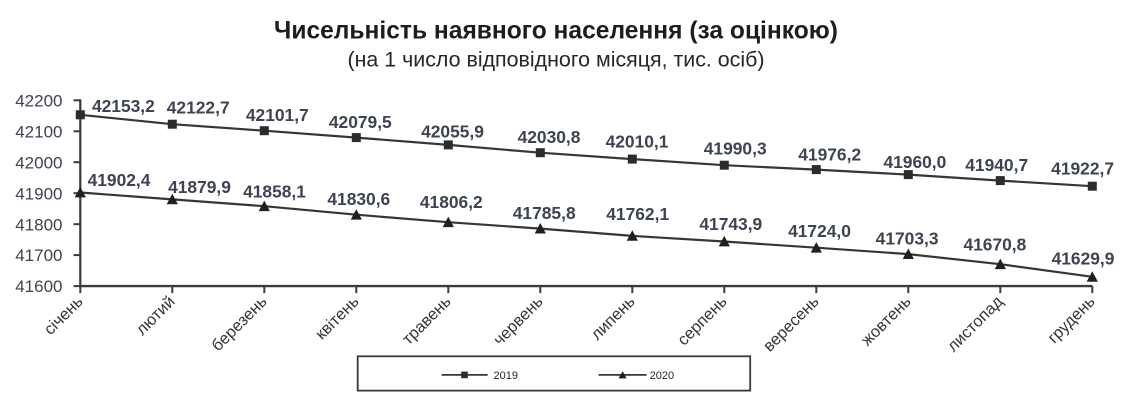  What do you see at coordinates (358, 199) in the screenshot?
I see `svg-text: 41830,6` at bounding box center [358, 199].